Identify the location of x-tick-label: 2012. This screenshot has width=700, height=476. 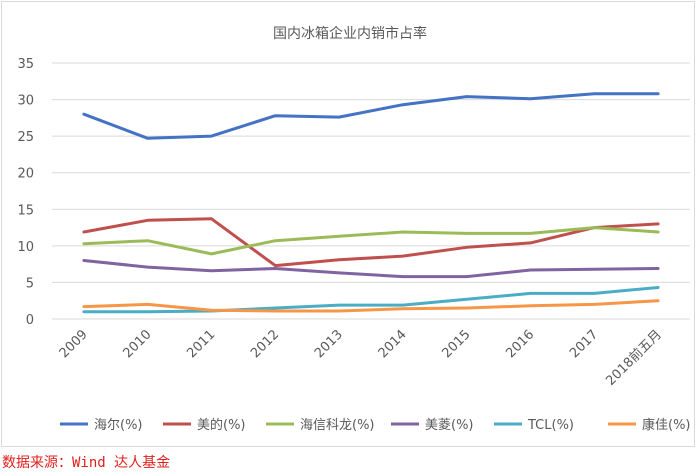
(265, 344).